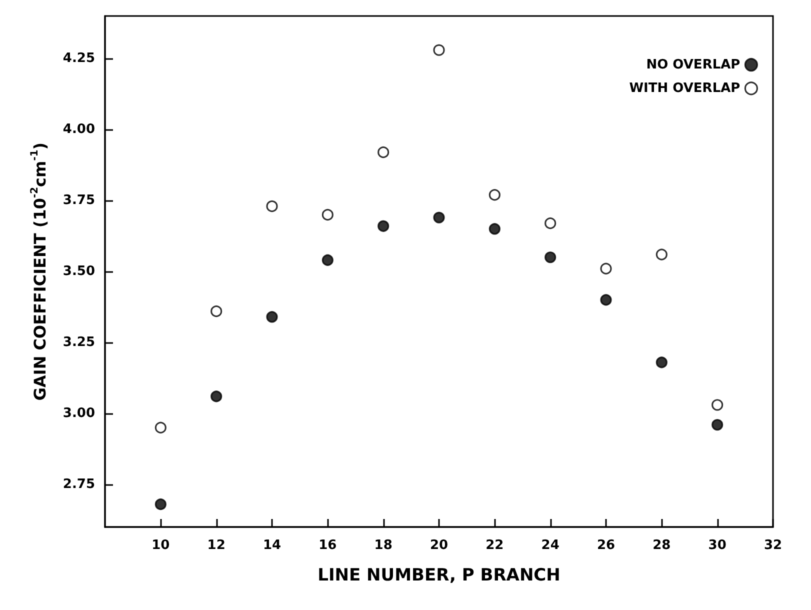 This screenshot has height=610, width=811. I want to click on y-tick-label: 4.00, so click(78, 130).